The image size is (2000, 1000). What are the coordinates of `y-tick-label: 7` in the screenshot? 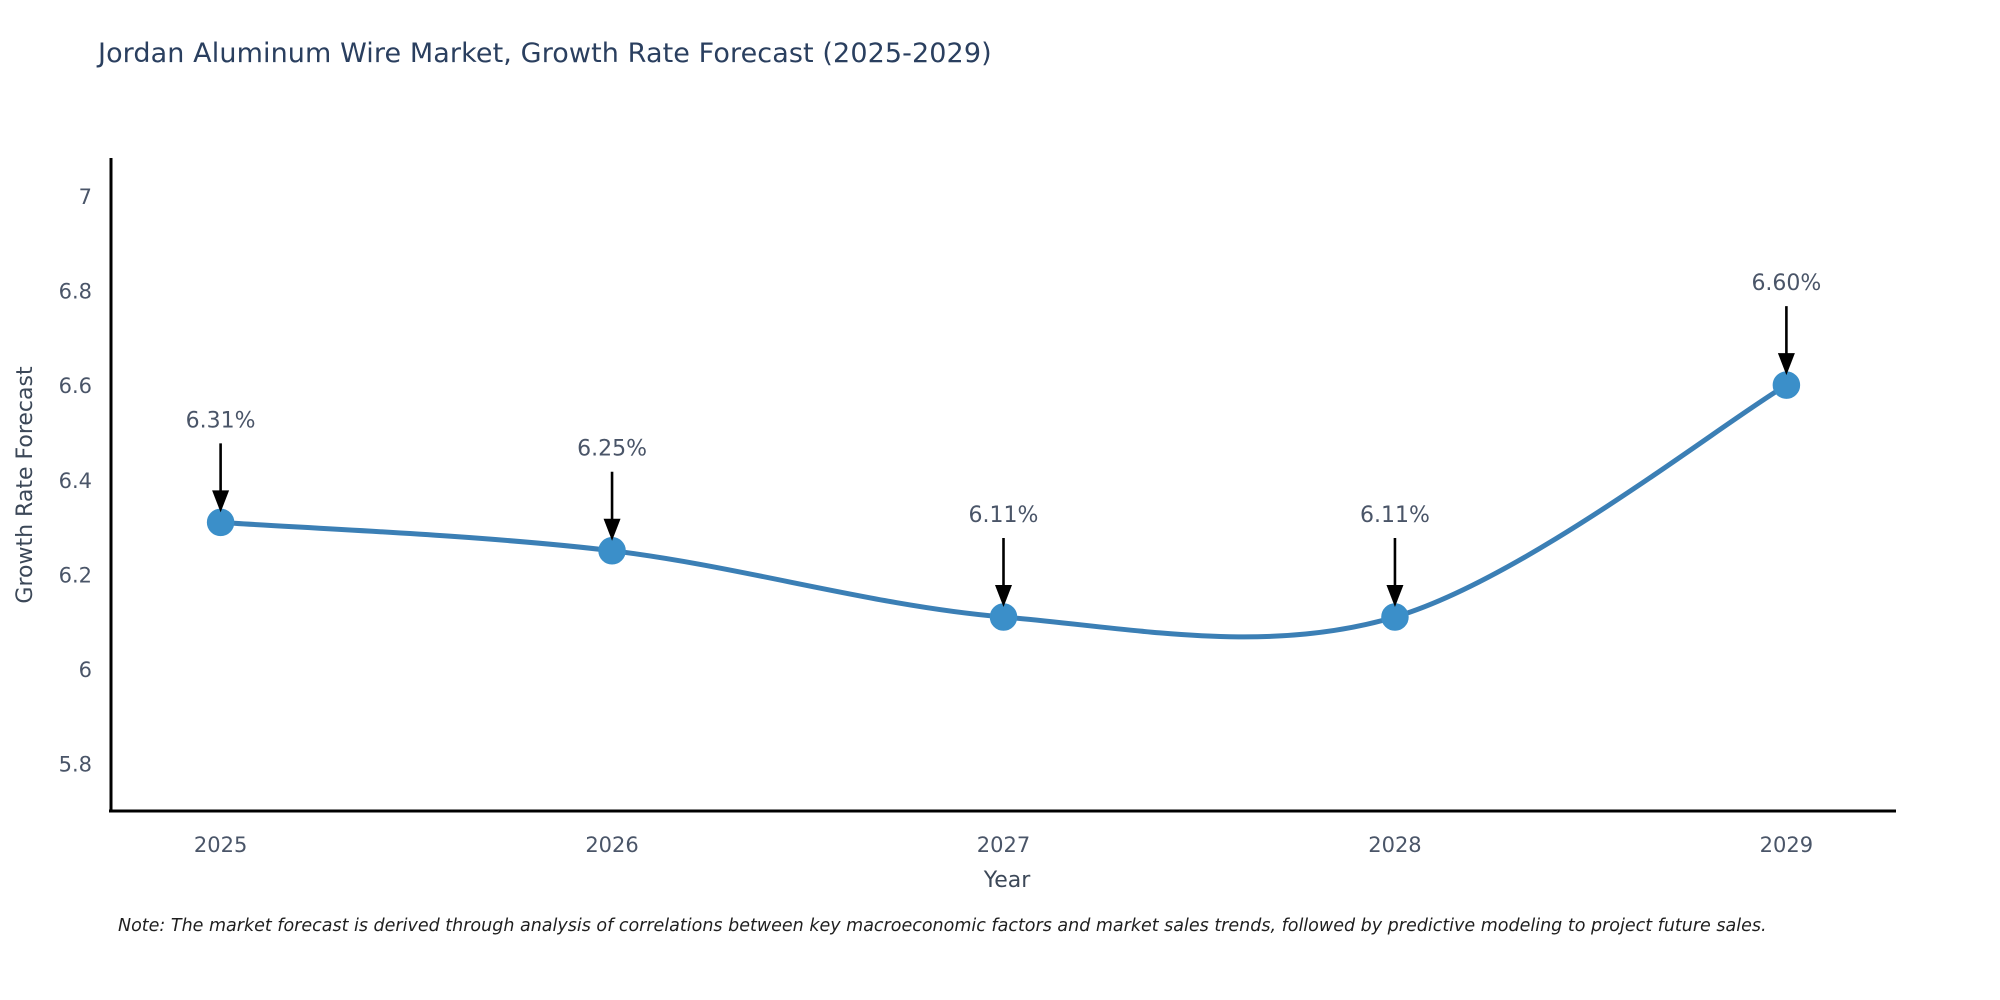 It's located at (85, 197).